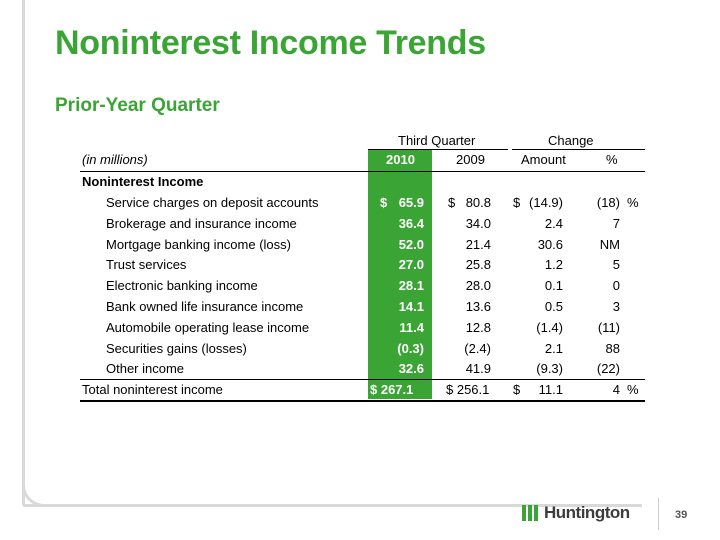 The image size is (720, 540). I want to click on row-change-amount: 2.1, so click(553, 348).